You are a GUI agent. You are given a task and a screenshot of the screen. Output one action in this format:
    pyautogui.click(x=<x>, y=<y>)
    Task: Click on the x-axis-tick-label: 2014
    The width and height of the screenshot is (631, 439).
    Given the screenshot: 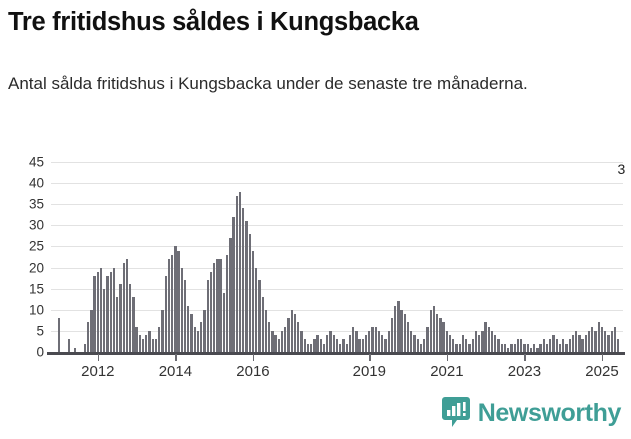 What is the action you would take?
    pyautogui.click(x=175, y=371)
    